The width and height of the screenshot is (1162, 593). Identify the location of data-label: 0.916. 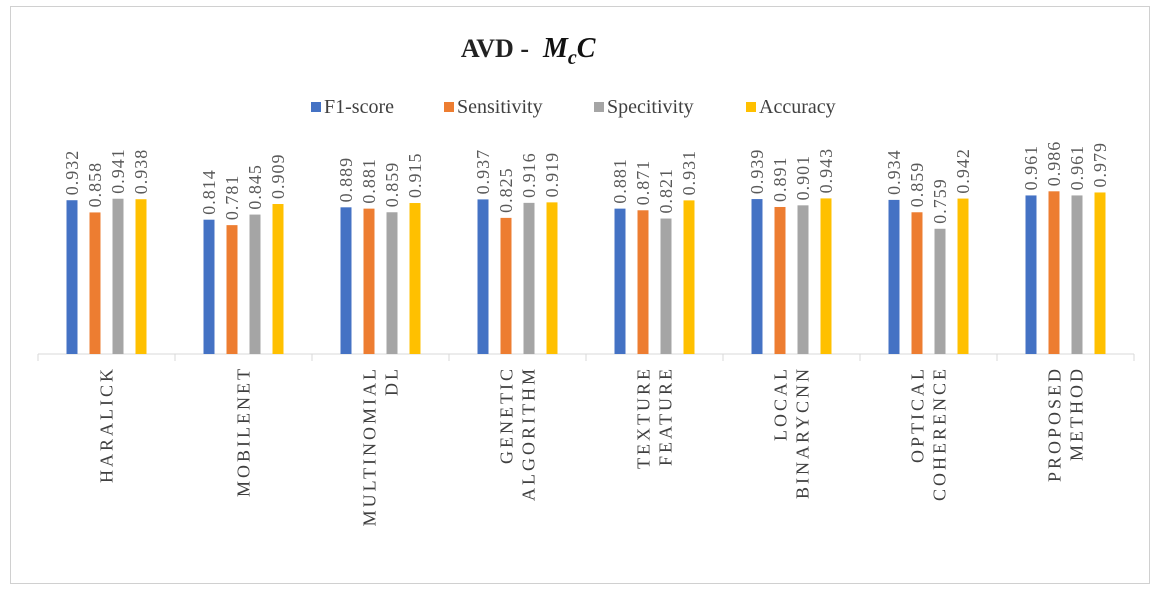
(529, 175).